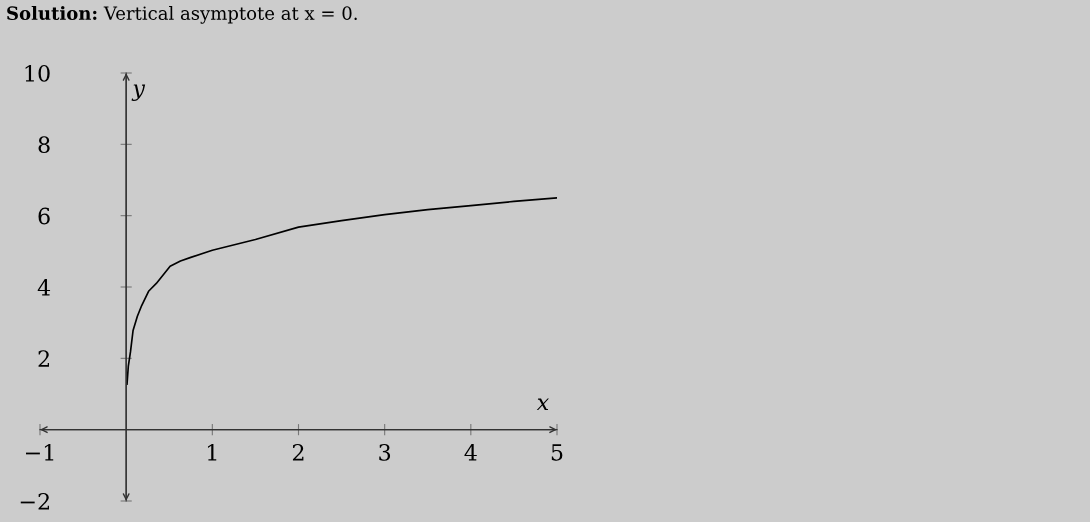 This screenshot has width=1090, height=522. I want to click on x-tick-label: 3, so click(385, 452).